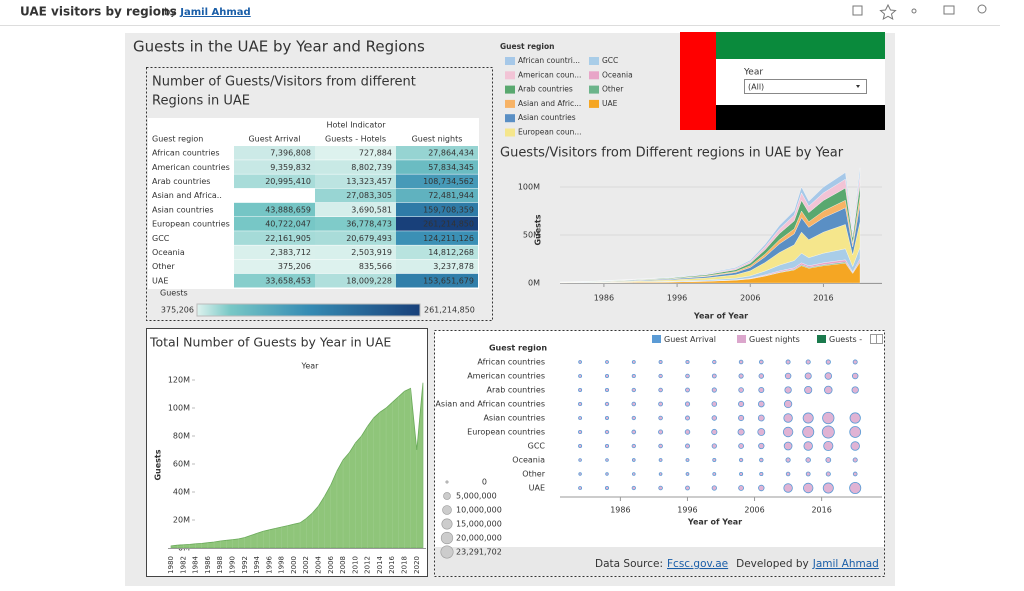 The height and width of the screenshot is (591, 1024). I want to click on legend-label: Other, so click(613, 89).